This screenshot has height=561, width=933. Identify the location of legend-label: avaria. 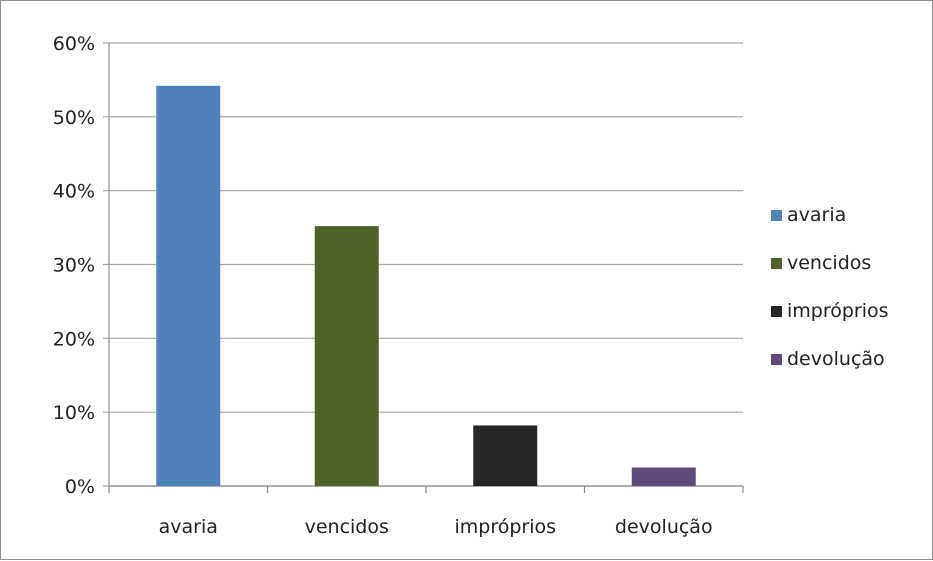
(816, 215).